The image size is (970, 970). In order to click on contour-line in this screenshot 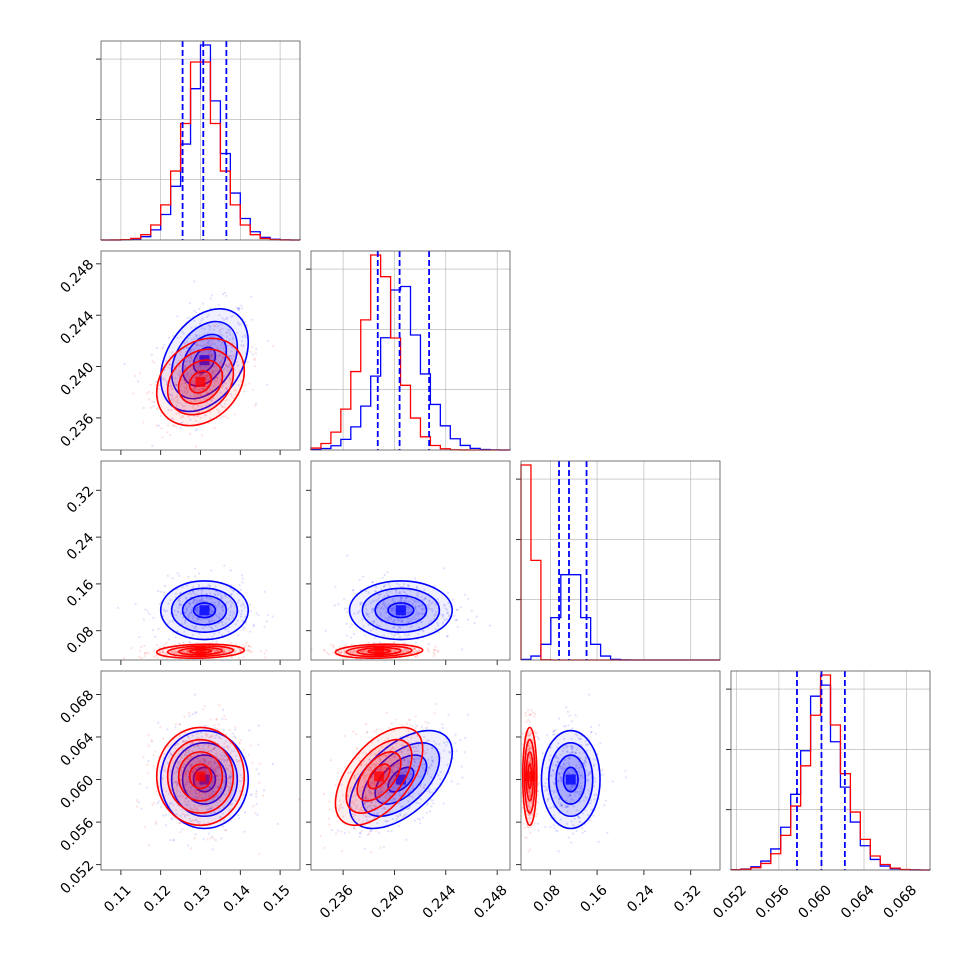, I will do `click(204, 779)`.